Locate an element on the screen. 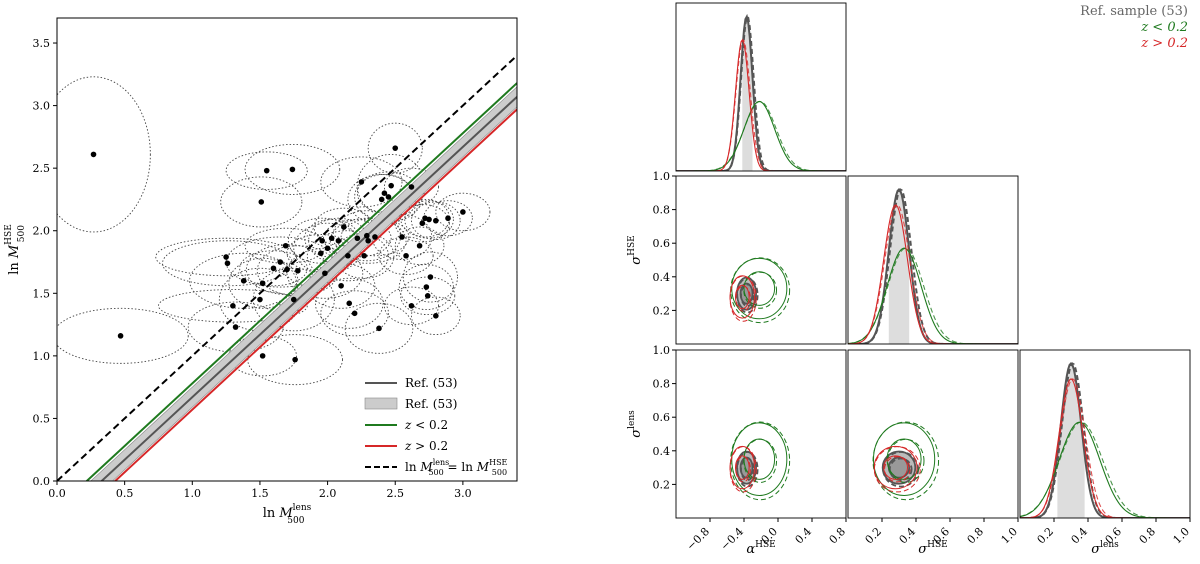 The height and width of the screenshot is (564, 1200). corner-x-tick-label: −0.8 is located at coordinates (698, 539).